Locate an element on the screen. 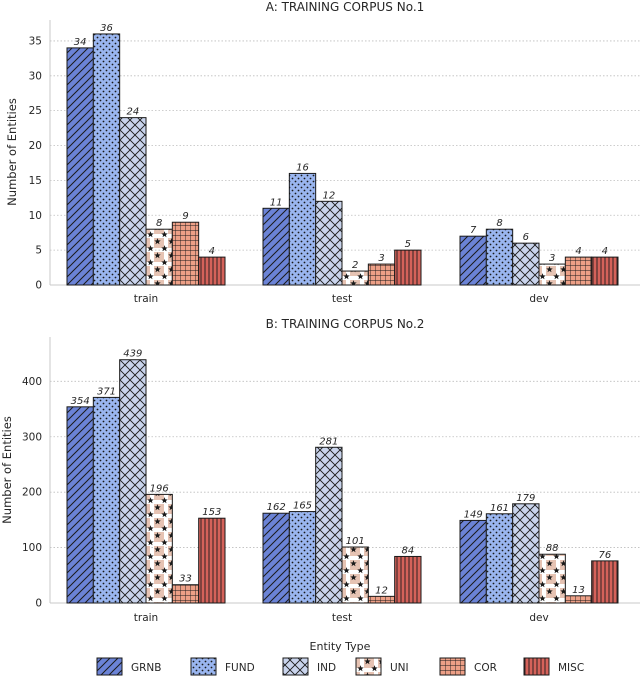 This screenshot has width=640, height=681. y-tick-label: 20 is located at coordinates (35, 146).